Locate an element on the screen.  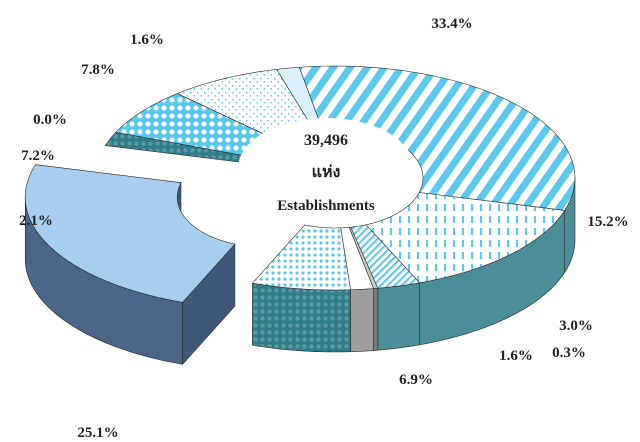
slice-label-4: 1.6% is located at coordinates (516, 356).